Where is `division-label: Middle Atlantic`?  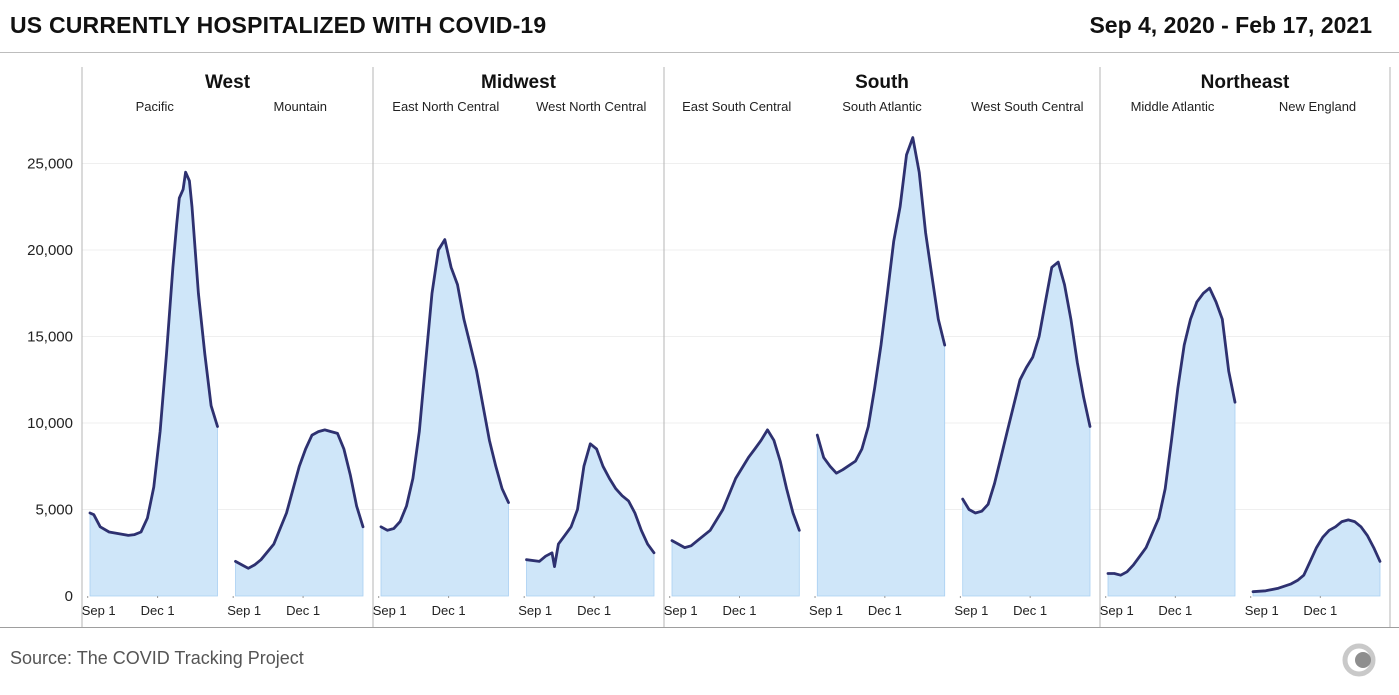 division-label: Middle Atlantic is located at coordinates (1173, 106).